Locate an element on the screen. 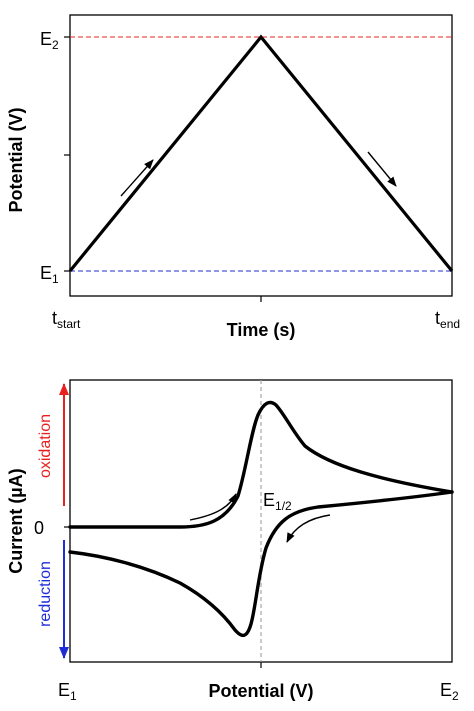  x-axis-e1-label: E1 is located at coordinates (67, 691).